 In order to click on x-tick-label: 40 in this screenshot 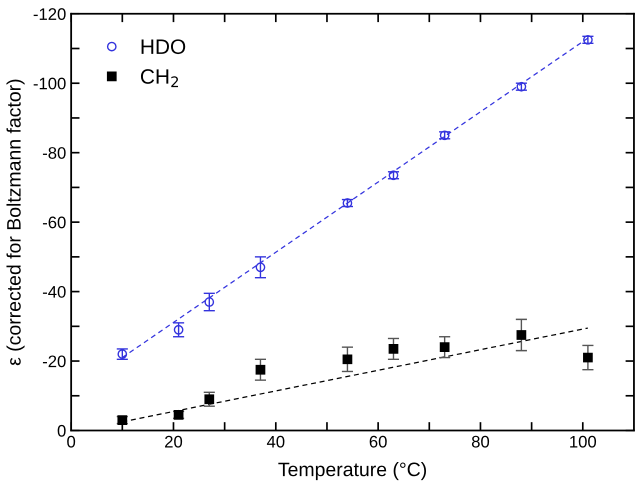, I will do `click(275, 442)`.